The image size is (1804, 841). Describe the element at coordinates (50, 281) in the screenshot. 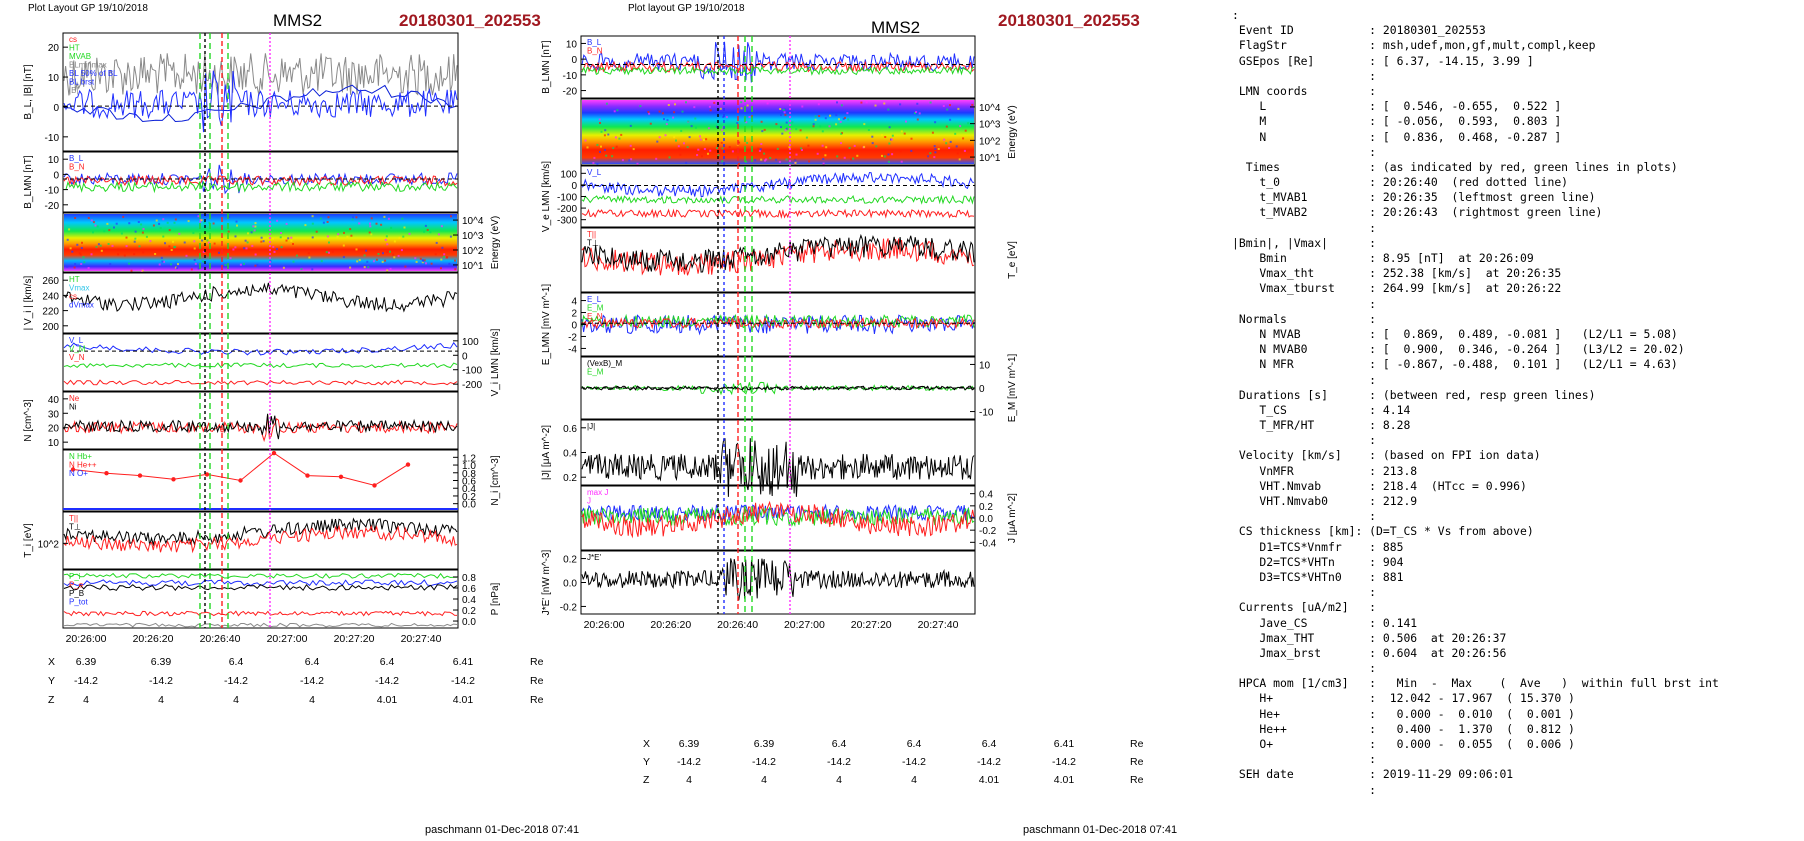

I see `y-tick-label: 260` at that location.